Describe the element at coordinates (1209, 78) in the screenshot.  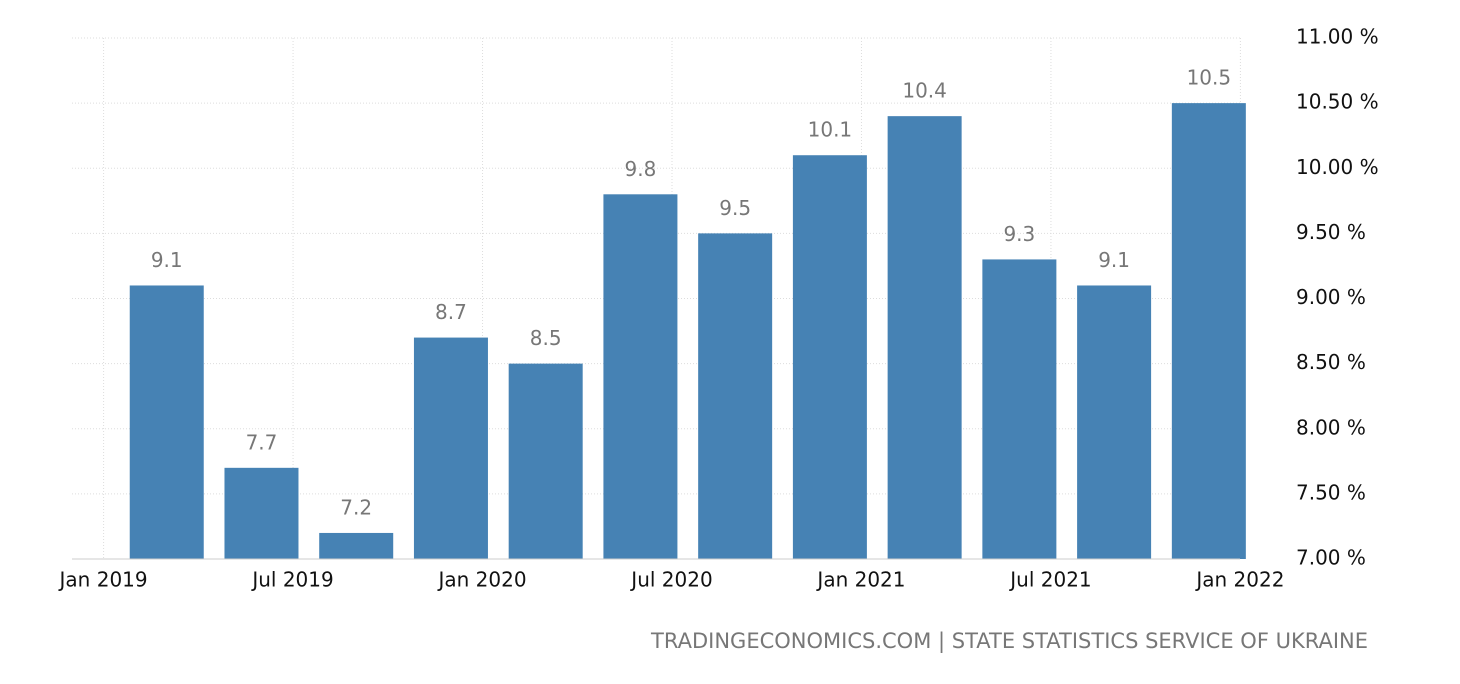
I see `data-label: 10.5` at that location.